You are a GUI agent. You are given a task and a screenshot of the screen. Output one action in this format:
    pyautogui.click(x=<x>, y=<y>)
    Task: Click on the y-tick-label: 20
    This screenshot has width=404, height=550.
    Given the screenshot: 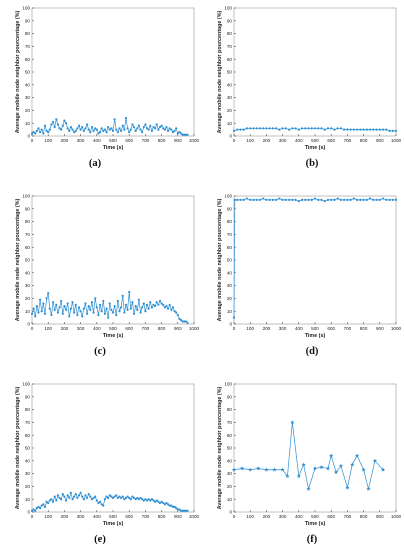 What is the action you would take?
    pyautogui.click(x=230, y=298)
    